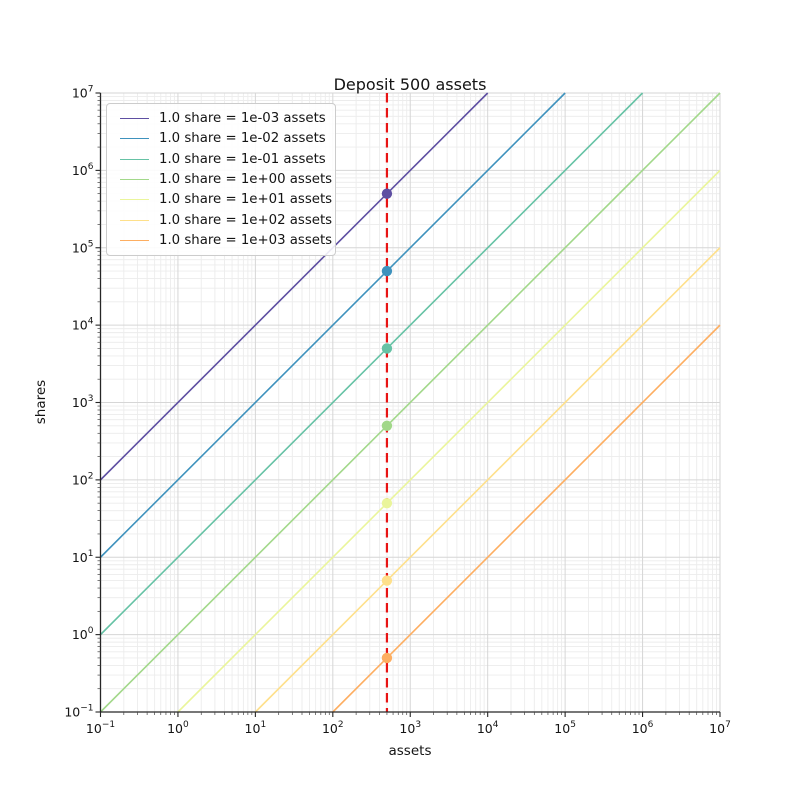  I want to click on legend-label: 1.0 share = 1e+03 assets, so click(246, 241).